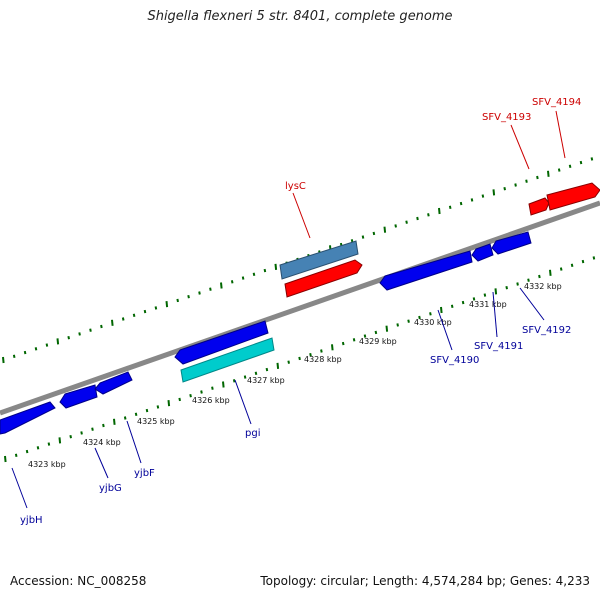 Image resolution: width=600 pixels, height=600 pixels. What do you see at coordinates (102, 442) in the screenshot?
I see `tick-label: 4324 kbp` at bounding box center [102, 442].